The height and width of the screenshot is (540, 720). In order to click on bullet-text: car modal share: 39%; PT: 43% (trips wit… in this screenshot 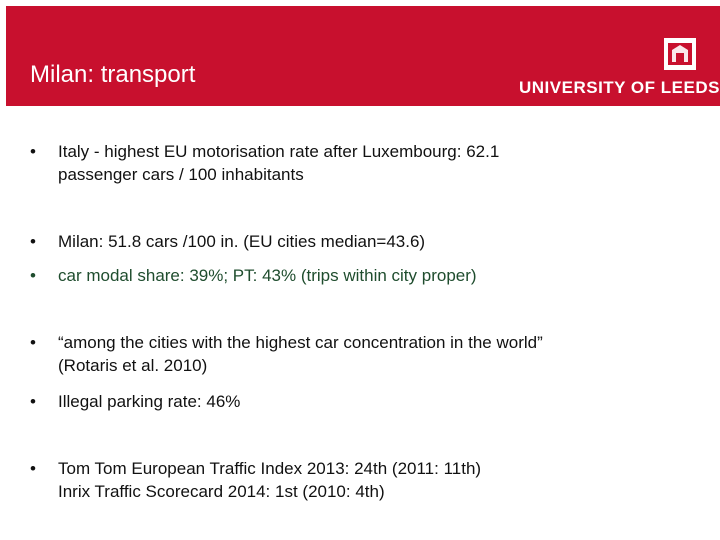, I will do `click(267, 275)`.